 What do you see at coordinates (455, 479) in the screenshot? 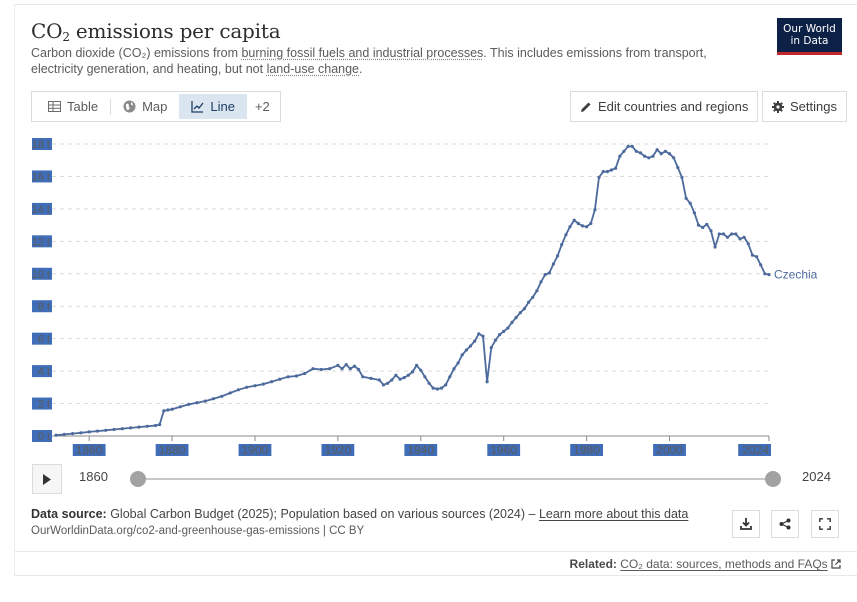
I see `timeline-track` at bounding box center [455, 479].